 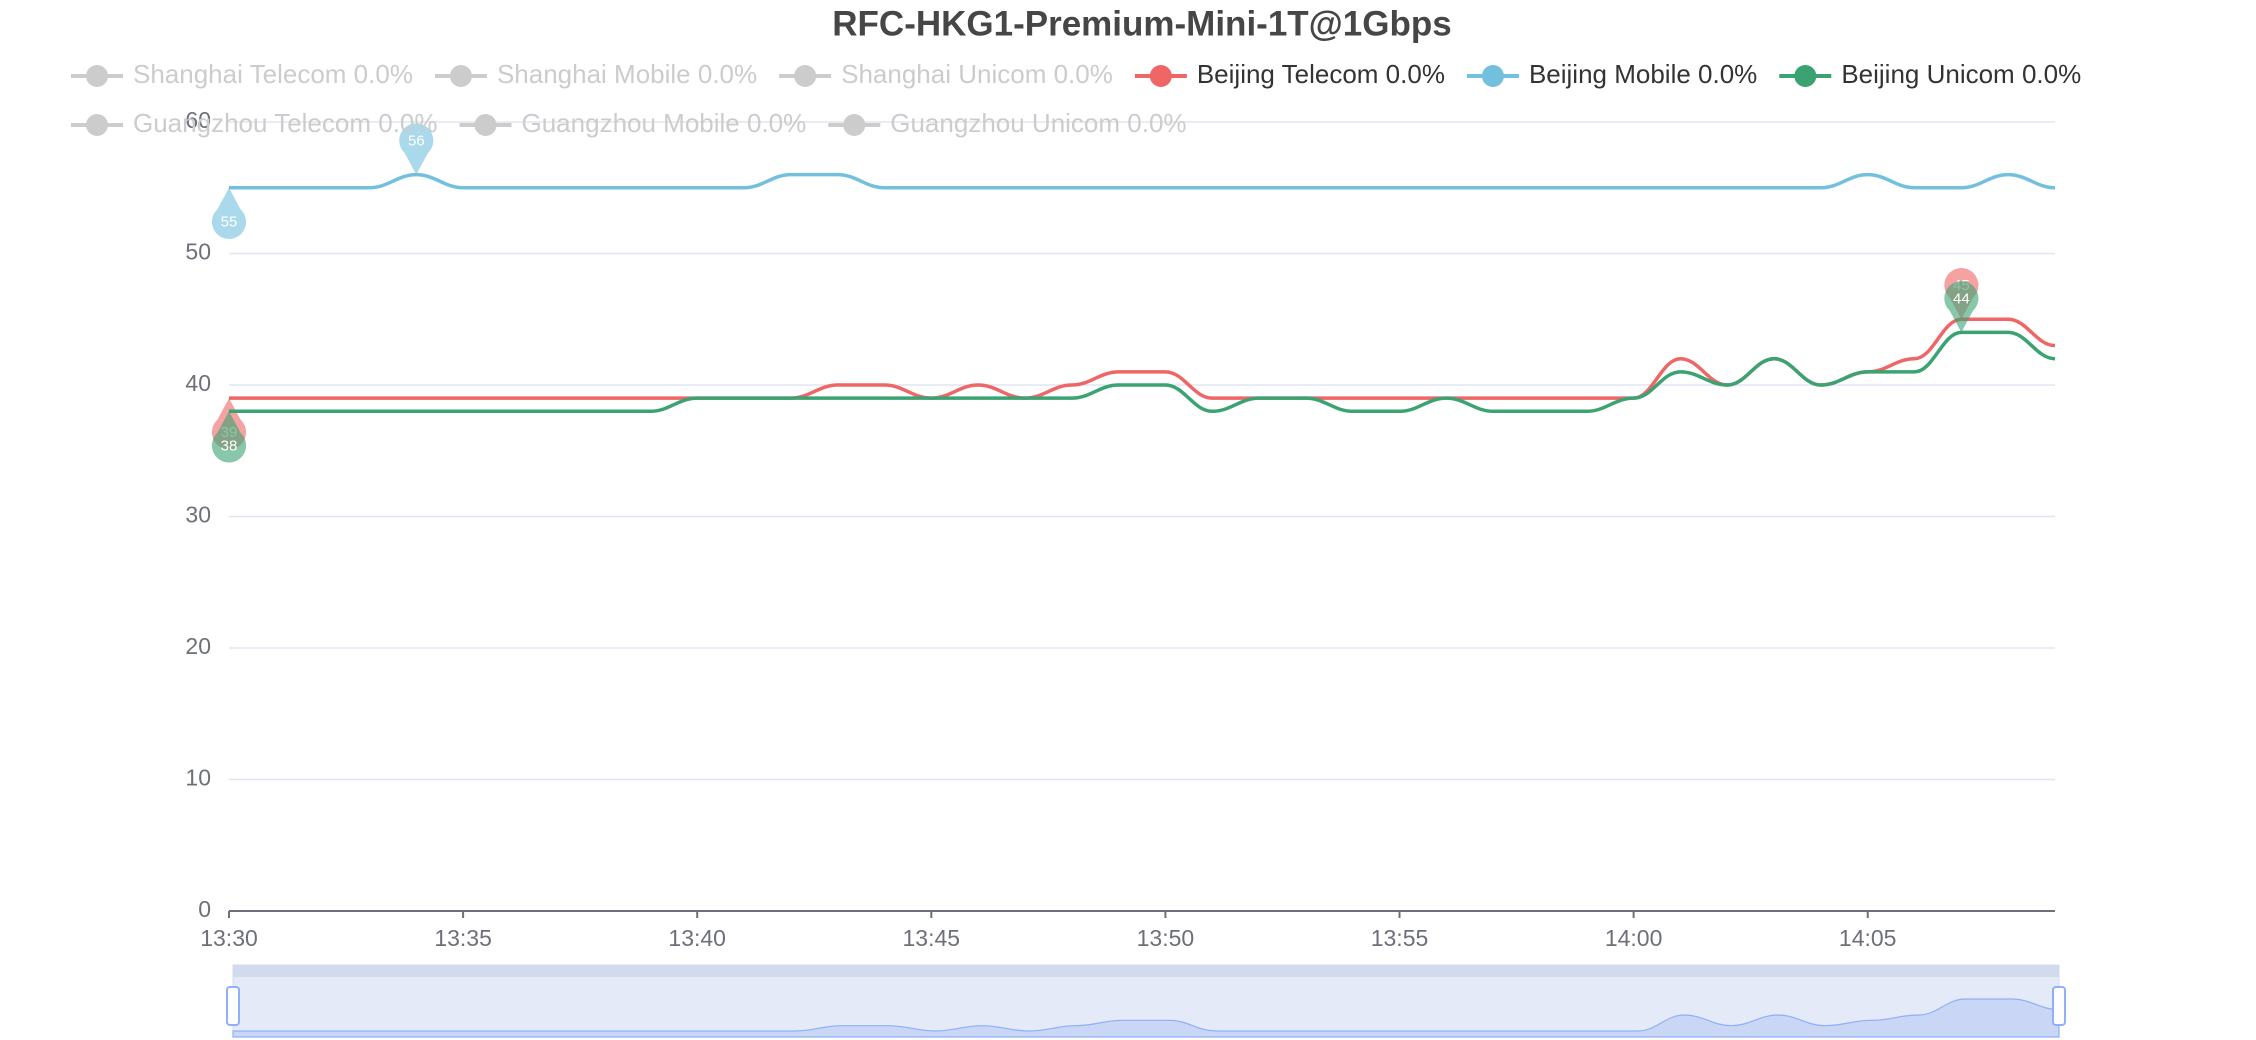 What do you see at coordinates (198, 383) in the screenshot?
I see `y-tick-label: 40` at bounding box center [198, 383].